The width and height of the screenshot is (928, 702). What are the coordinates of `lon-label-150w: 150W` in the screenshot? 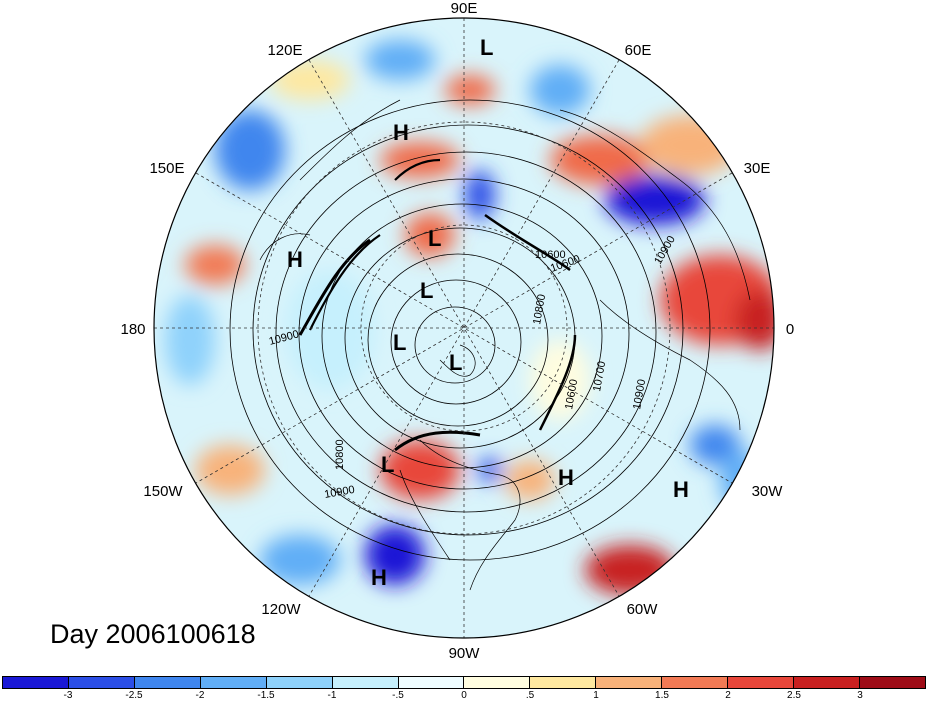 It's located at (163, 491).